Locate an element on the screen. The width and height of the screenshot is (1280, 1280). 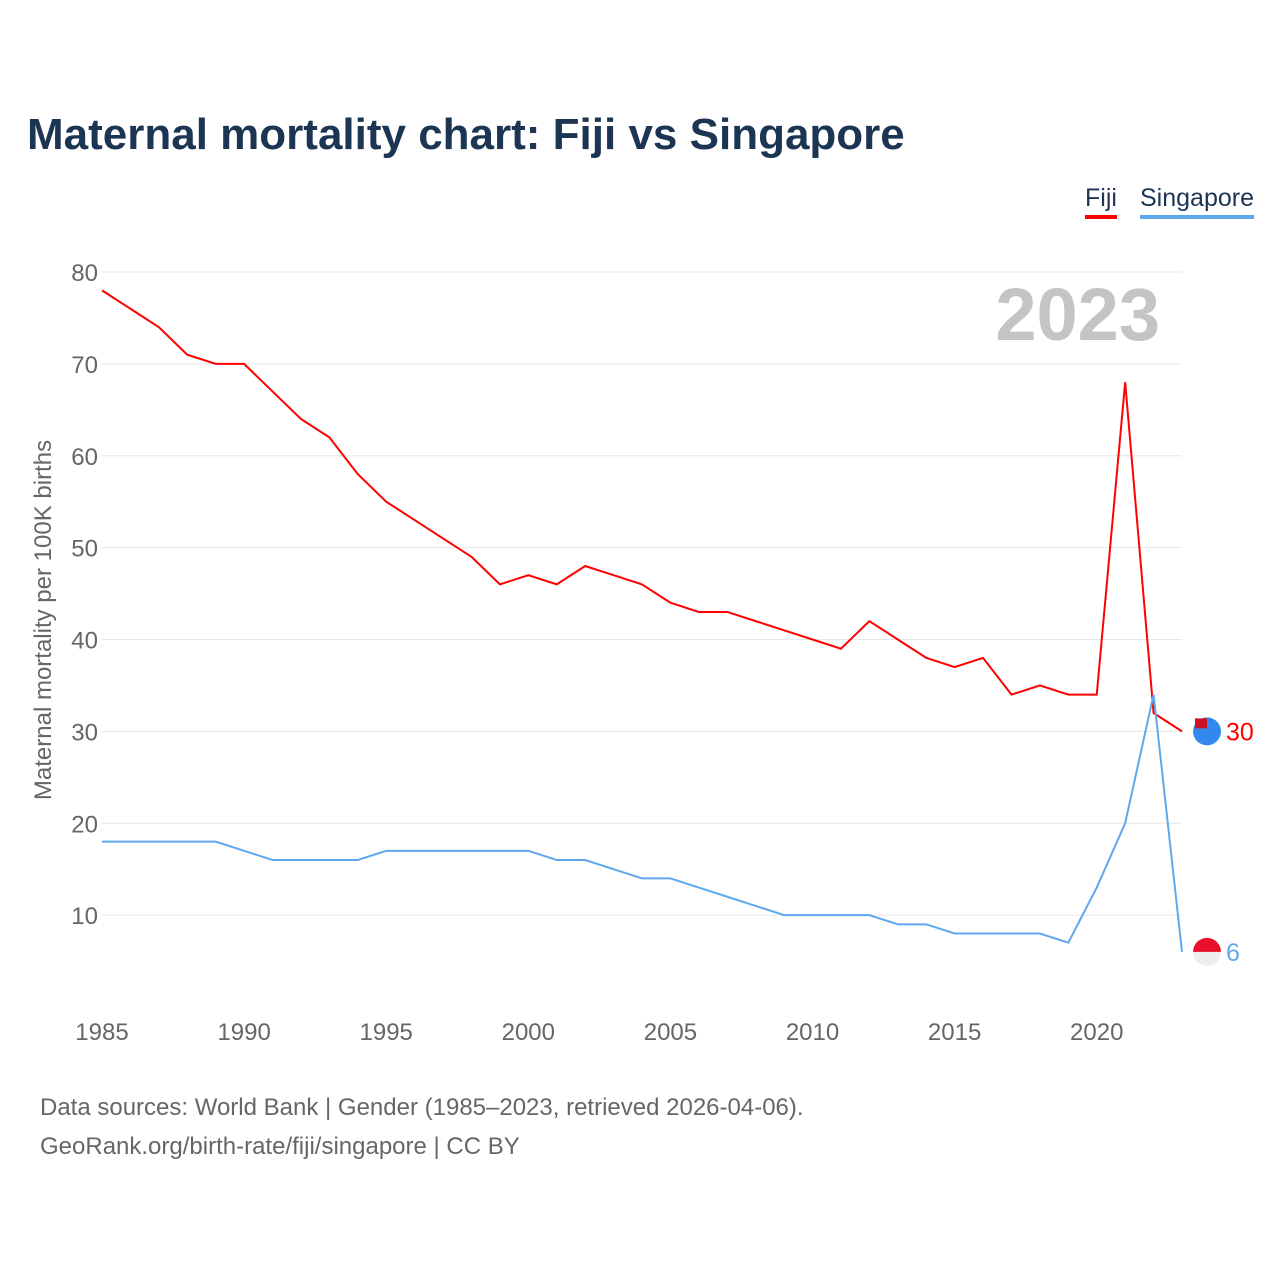
legend-fiji: Fiji is located at coordinates (1101, 201).